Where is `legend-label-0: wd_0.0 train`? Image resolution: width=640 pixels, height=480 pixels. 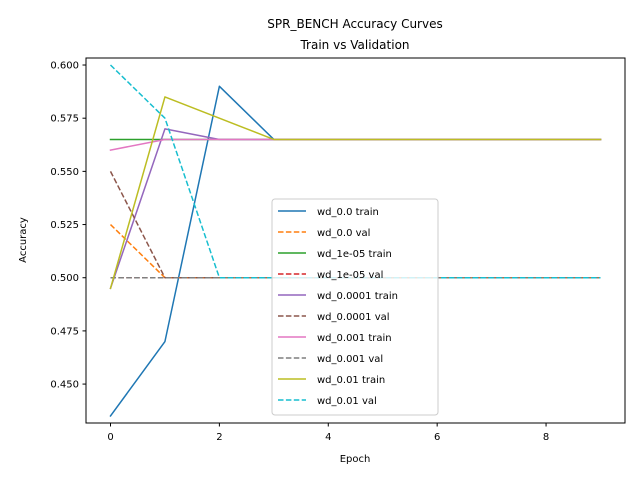 legend-label-0: wd_0.0 train is located at coordinates (348, 212).